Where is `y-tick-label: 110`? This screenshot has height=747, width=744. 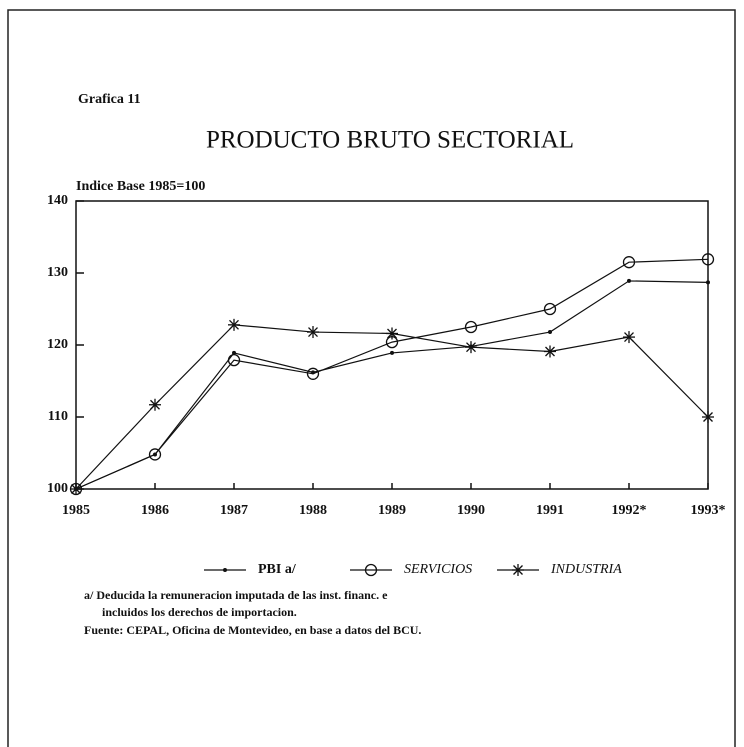
y-tick-label: 110 is located at coordinates (58, 416).